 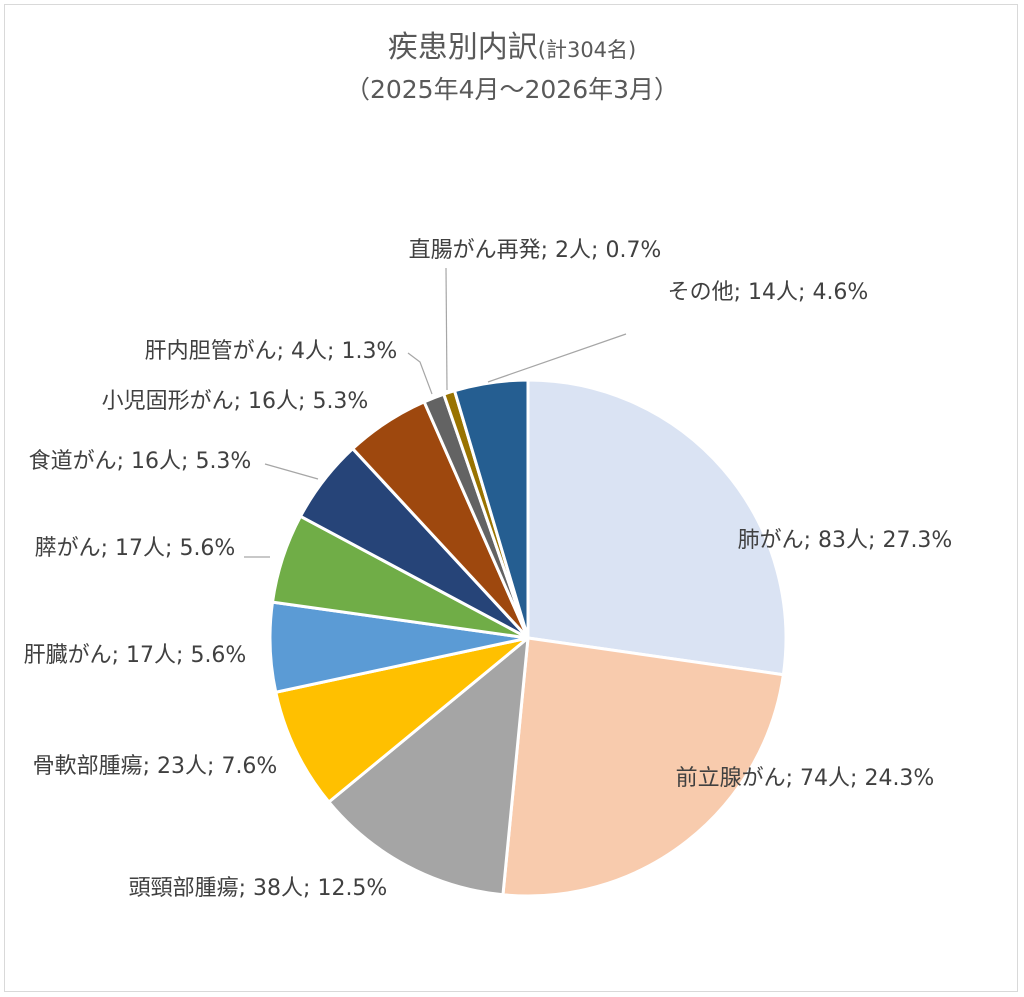 I want to click on data-label: 食道がん; 16人; 5.3%, so click(x=140, y=461).